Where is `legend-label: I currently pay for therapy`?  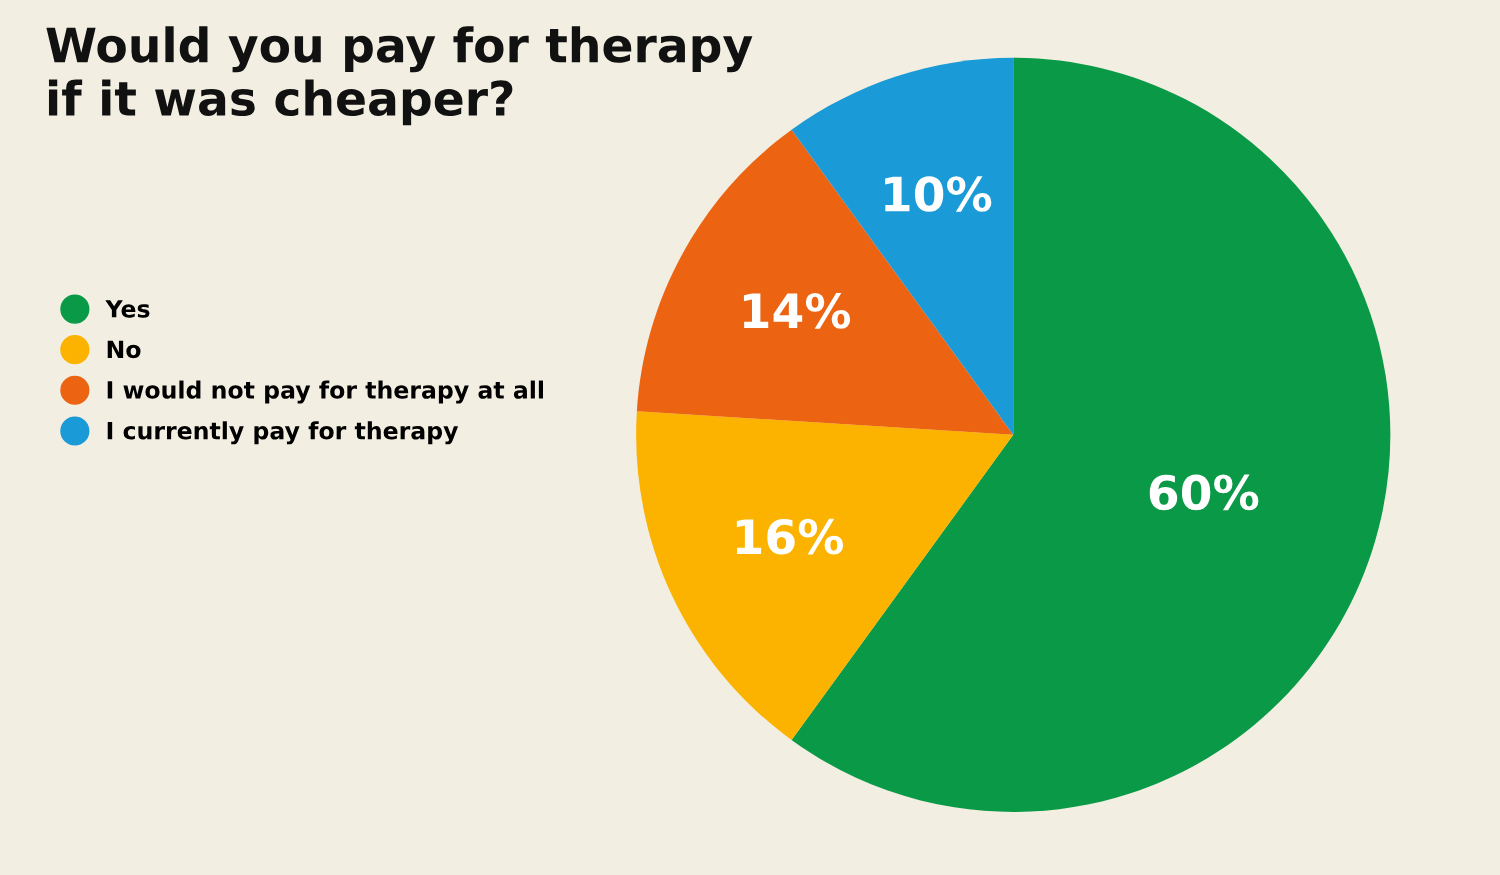
legend-label: I currently pay for therapy is located at coordinates (283, 433).